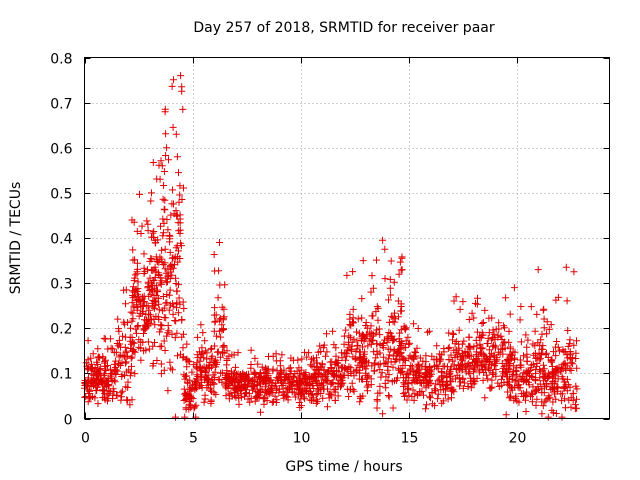 The width and height of the screenshot is (640, 480). Describe the element at coordinates (68, 421) in the screenshot. I see `y-tick-label: 0` at that location.